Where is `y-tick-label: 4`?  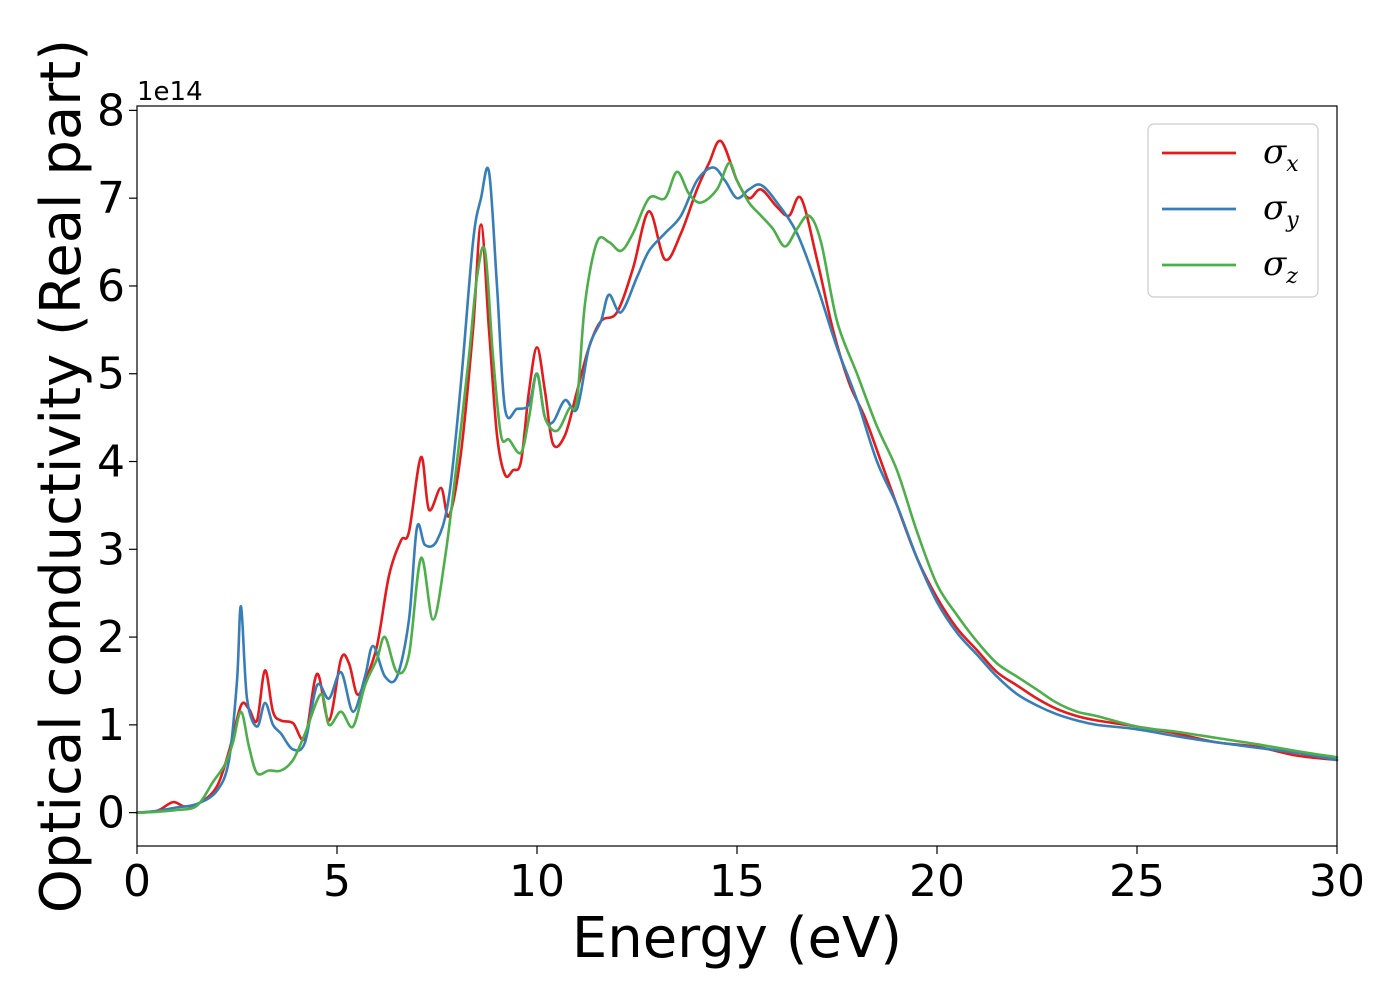
y-tick-label: 4 is located at coordinates (111, 462).